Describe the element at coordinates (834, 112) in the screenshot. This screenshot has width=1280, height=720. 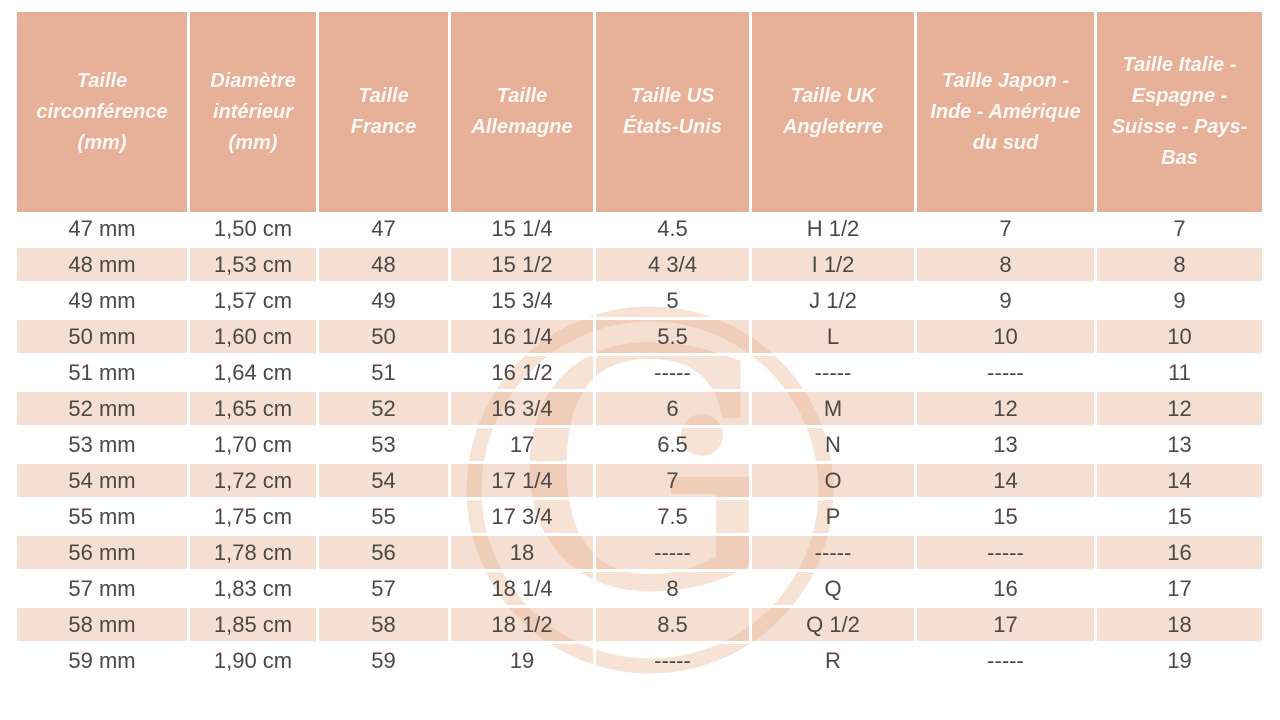
I see `column-header: Taille UK Angleterre` at that location.